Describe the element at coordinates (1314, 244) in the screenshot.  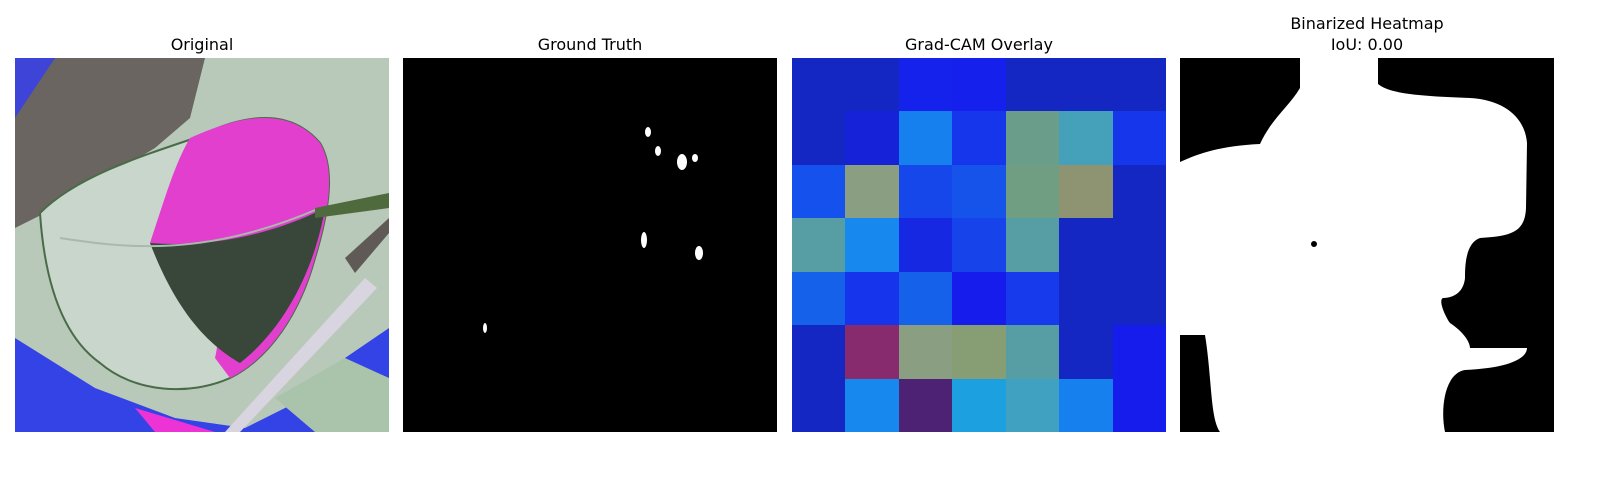
I see `binary-hole` at that location.